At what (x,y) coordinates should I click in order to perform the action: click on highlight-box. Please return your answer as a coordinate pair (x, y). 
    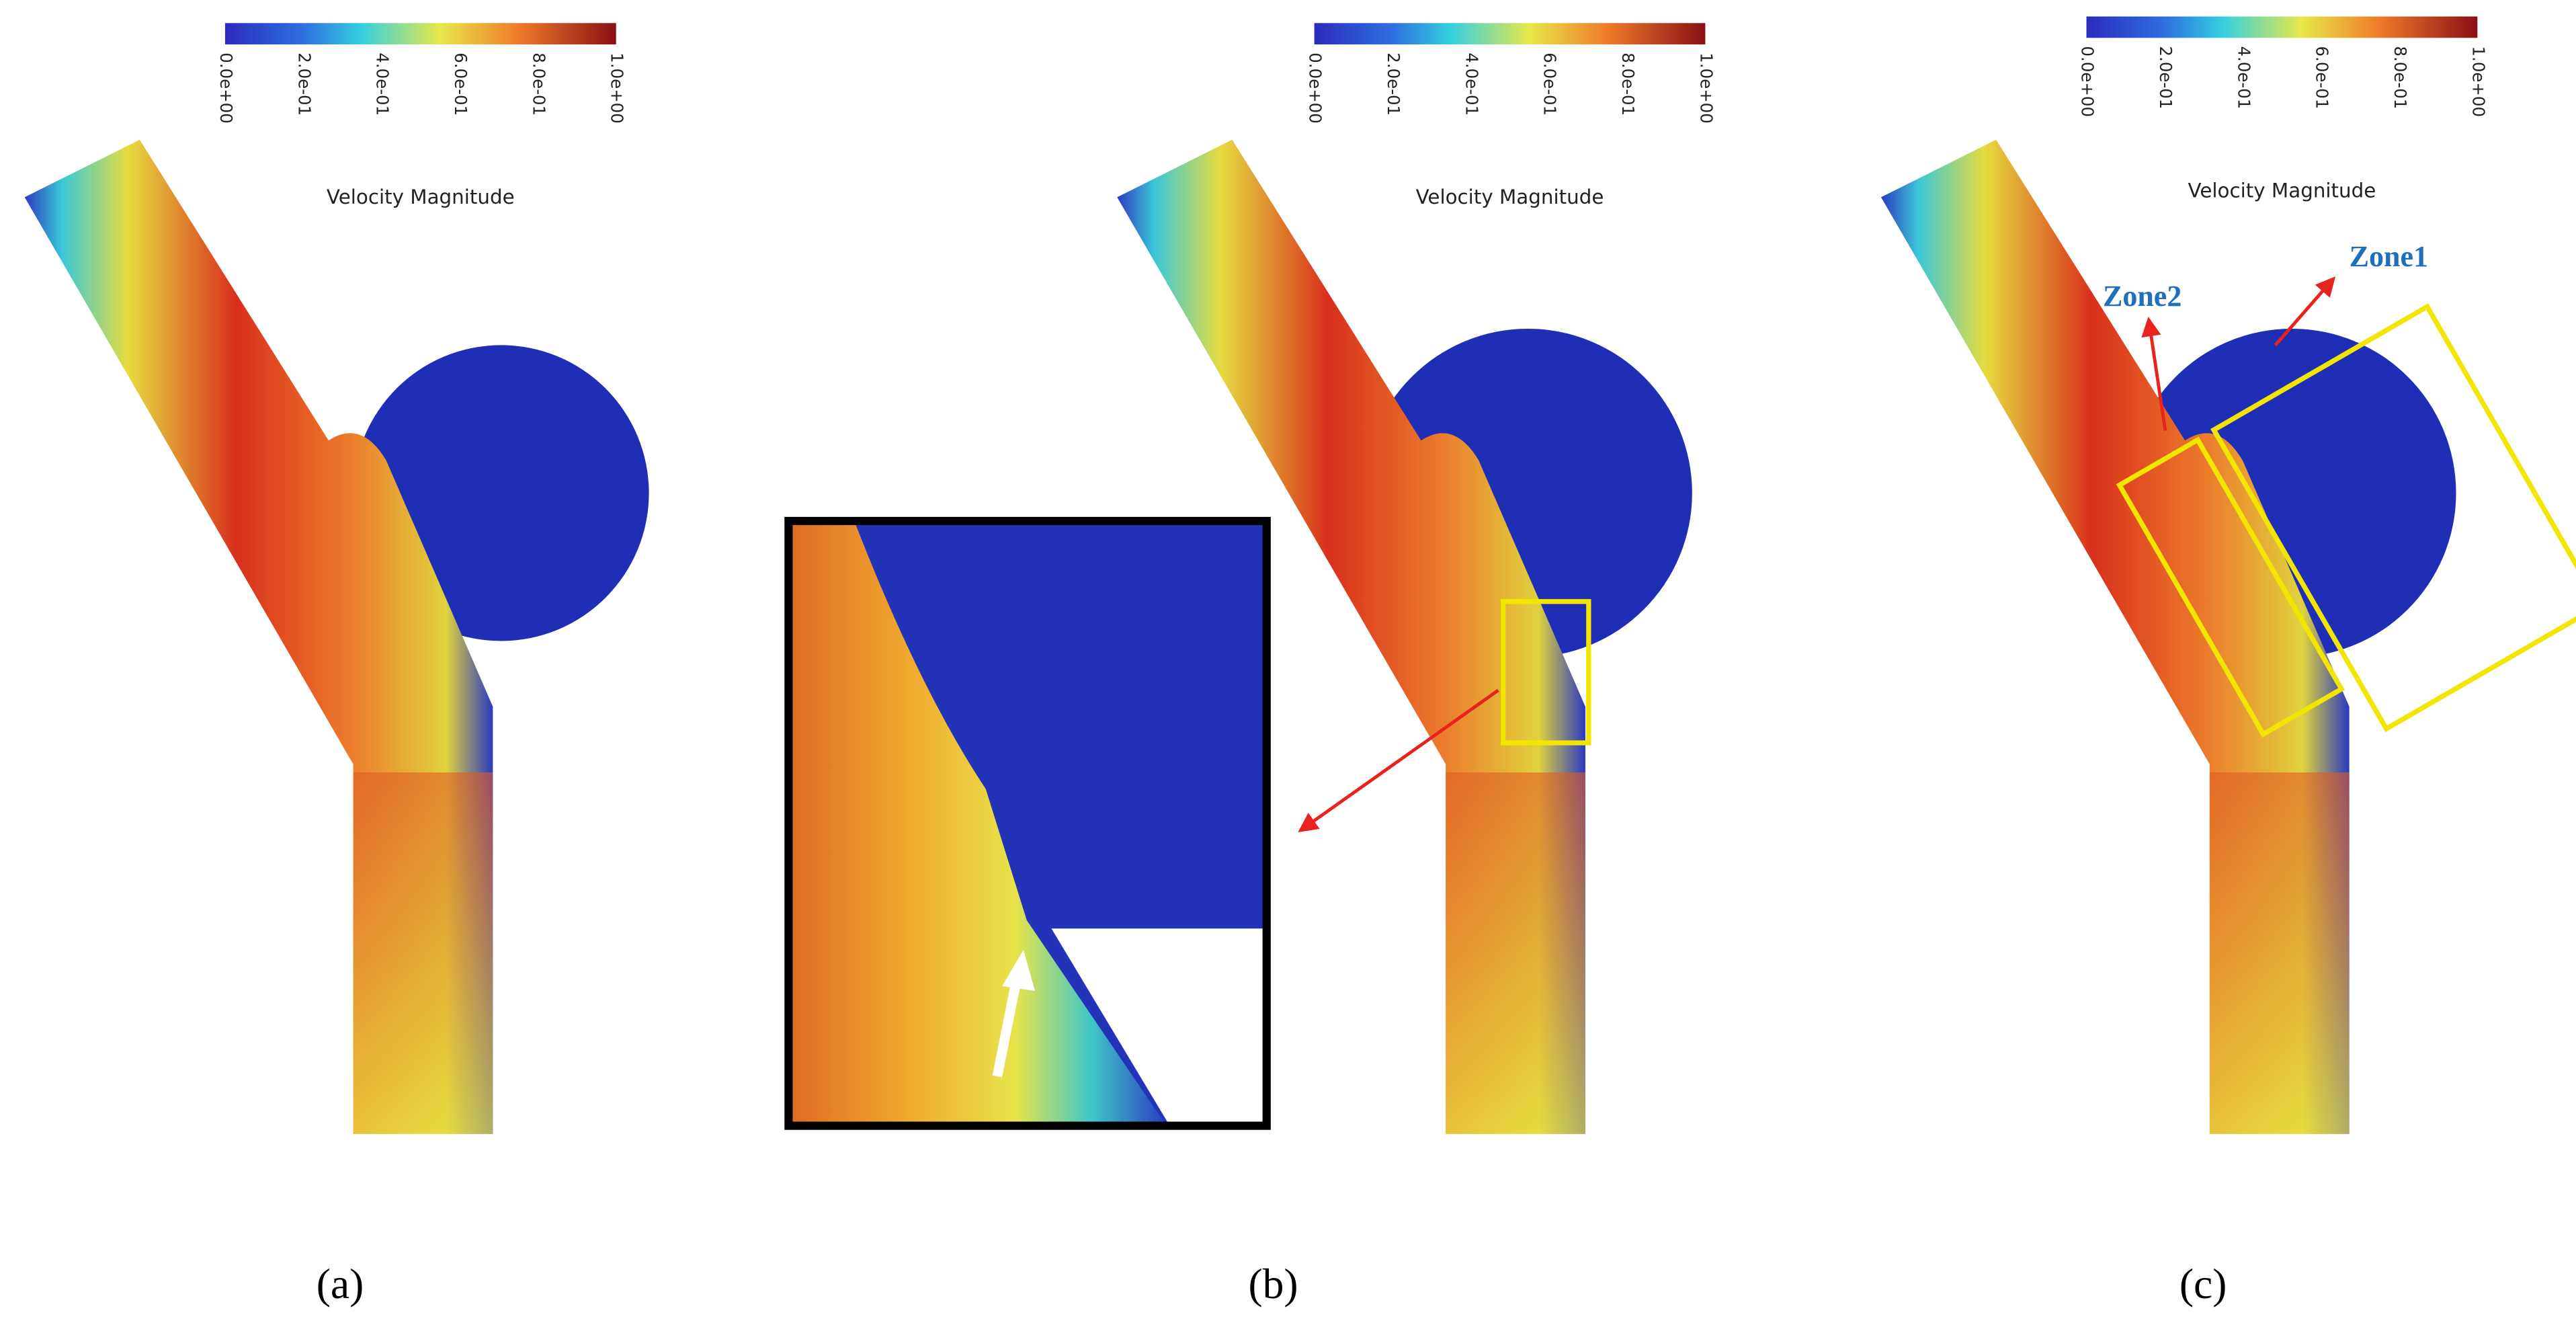
    Looking at the image, I should click on (1546, 672).